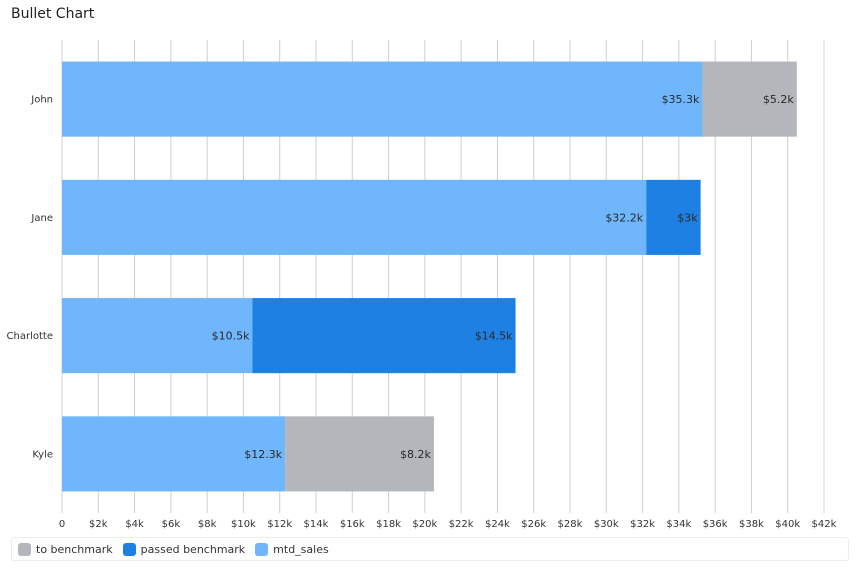 The width and height of the screenshot is (860, 573). What do you see at coordinates (624, 217) in the screenshot?
I see `data-label: $32.2k` at bounding box center [624, 217].